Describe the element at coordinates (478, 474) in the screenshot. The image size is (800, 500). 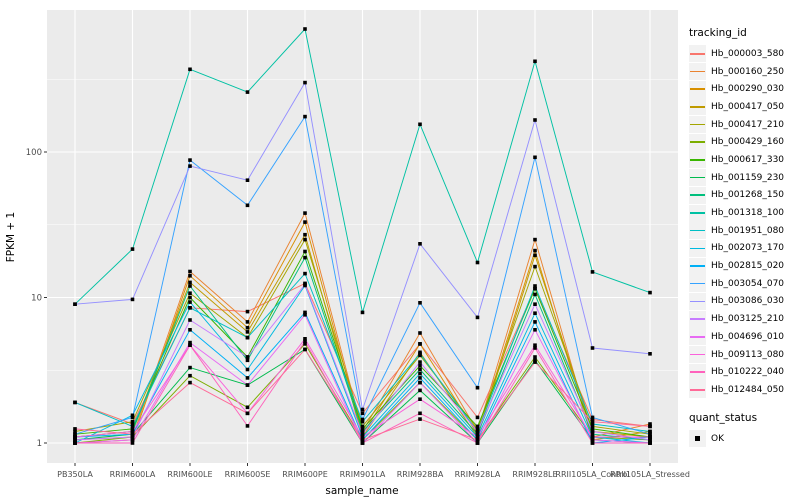
I see `x-tick-label: RRIM928LA` at that location.